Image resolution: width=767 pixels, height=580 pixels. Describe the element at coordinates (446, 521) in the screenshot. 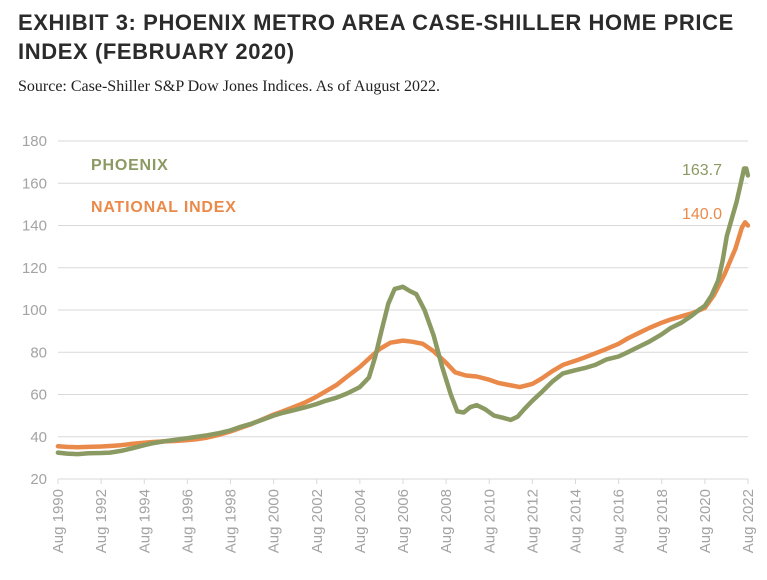

I see `x-tick-label: Aug 2008` at that location.